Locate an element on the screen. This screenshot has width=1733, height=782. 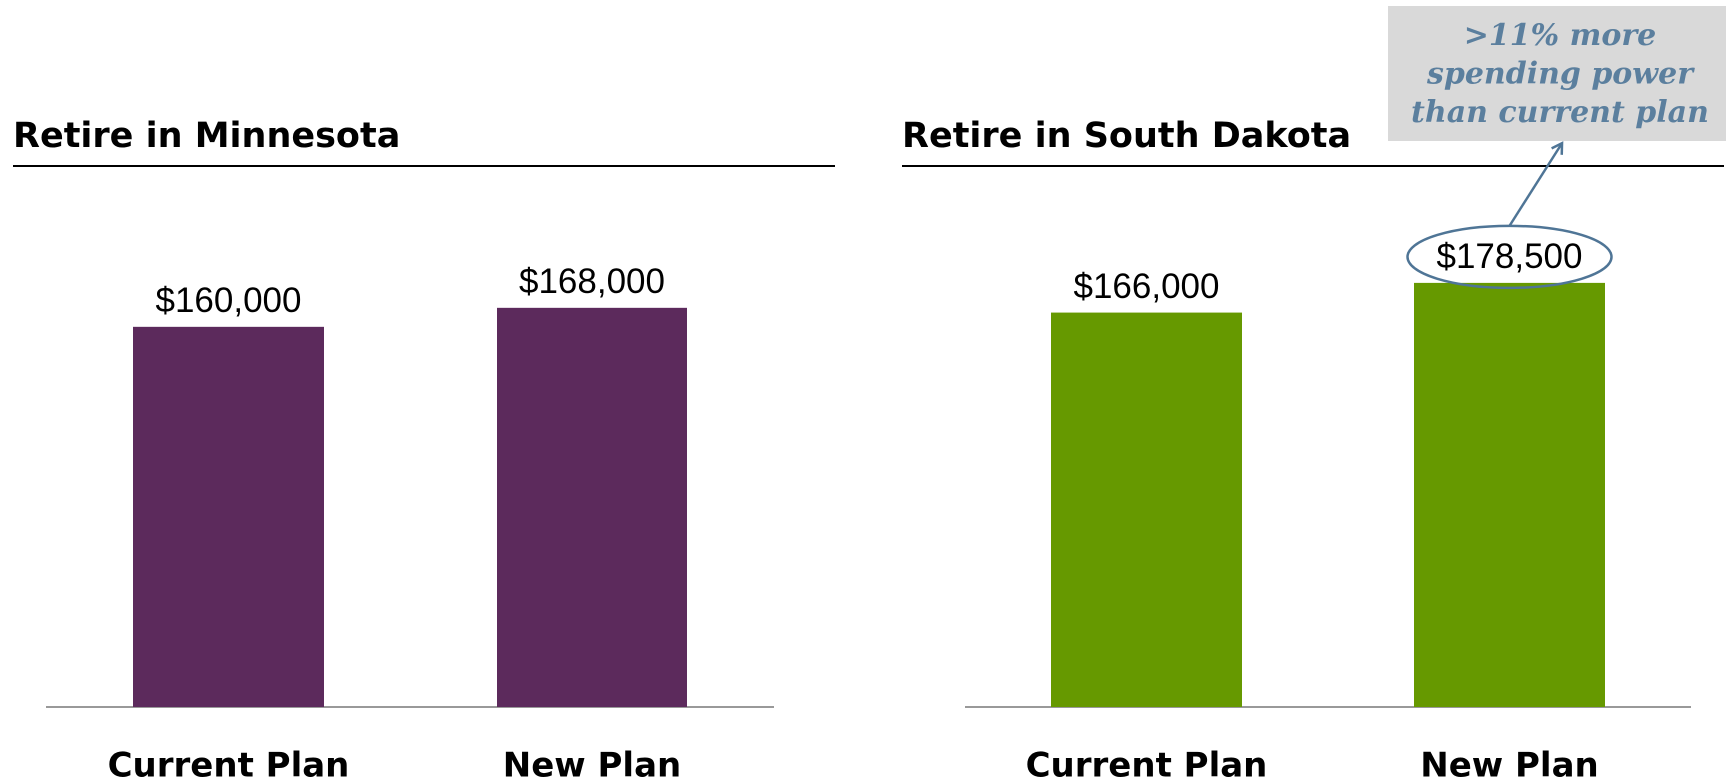
value-label: $178,500 is located at coordinates (1510, 256).